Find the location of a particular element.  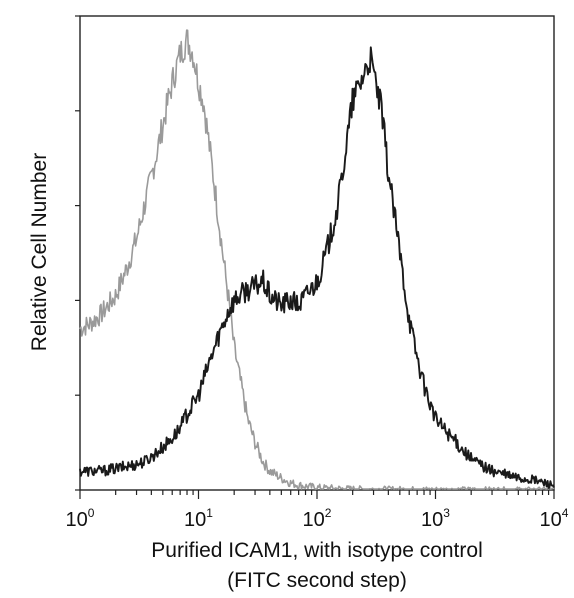

x-axis-ticks is located at coordinates (317, 494).